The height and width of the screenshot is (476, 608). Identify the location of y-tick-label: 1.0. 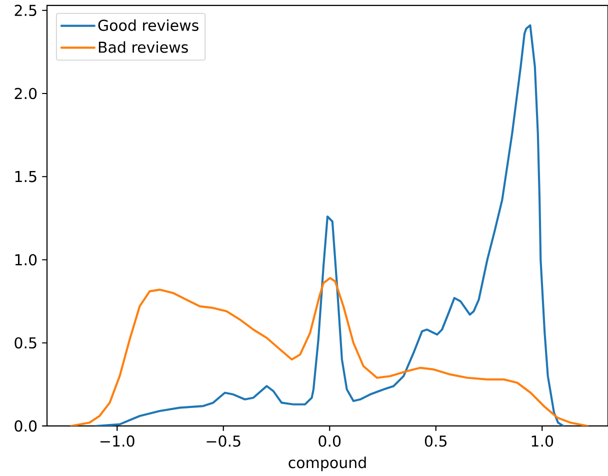
(26, 260).